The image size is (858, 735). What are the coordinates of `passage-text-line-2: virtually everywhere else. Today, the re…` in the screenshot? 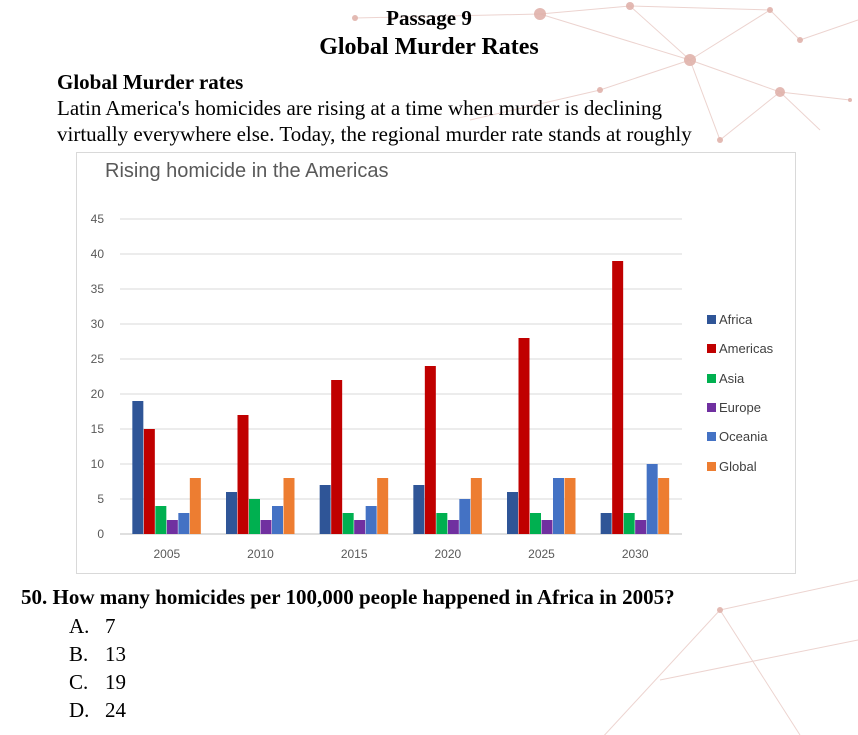 It's located at (374, 134).